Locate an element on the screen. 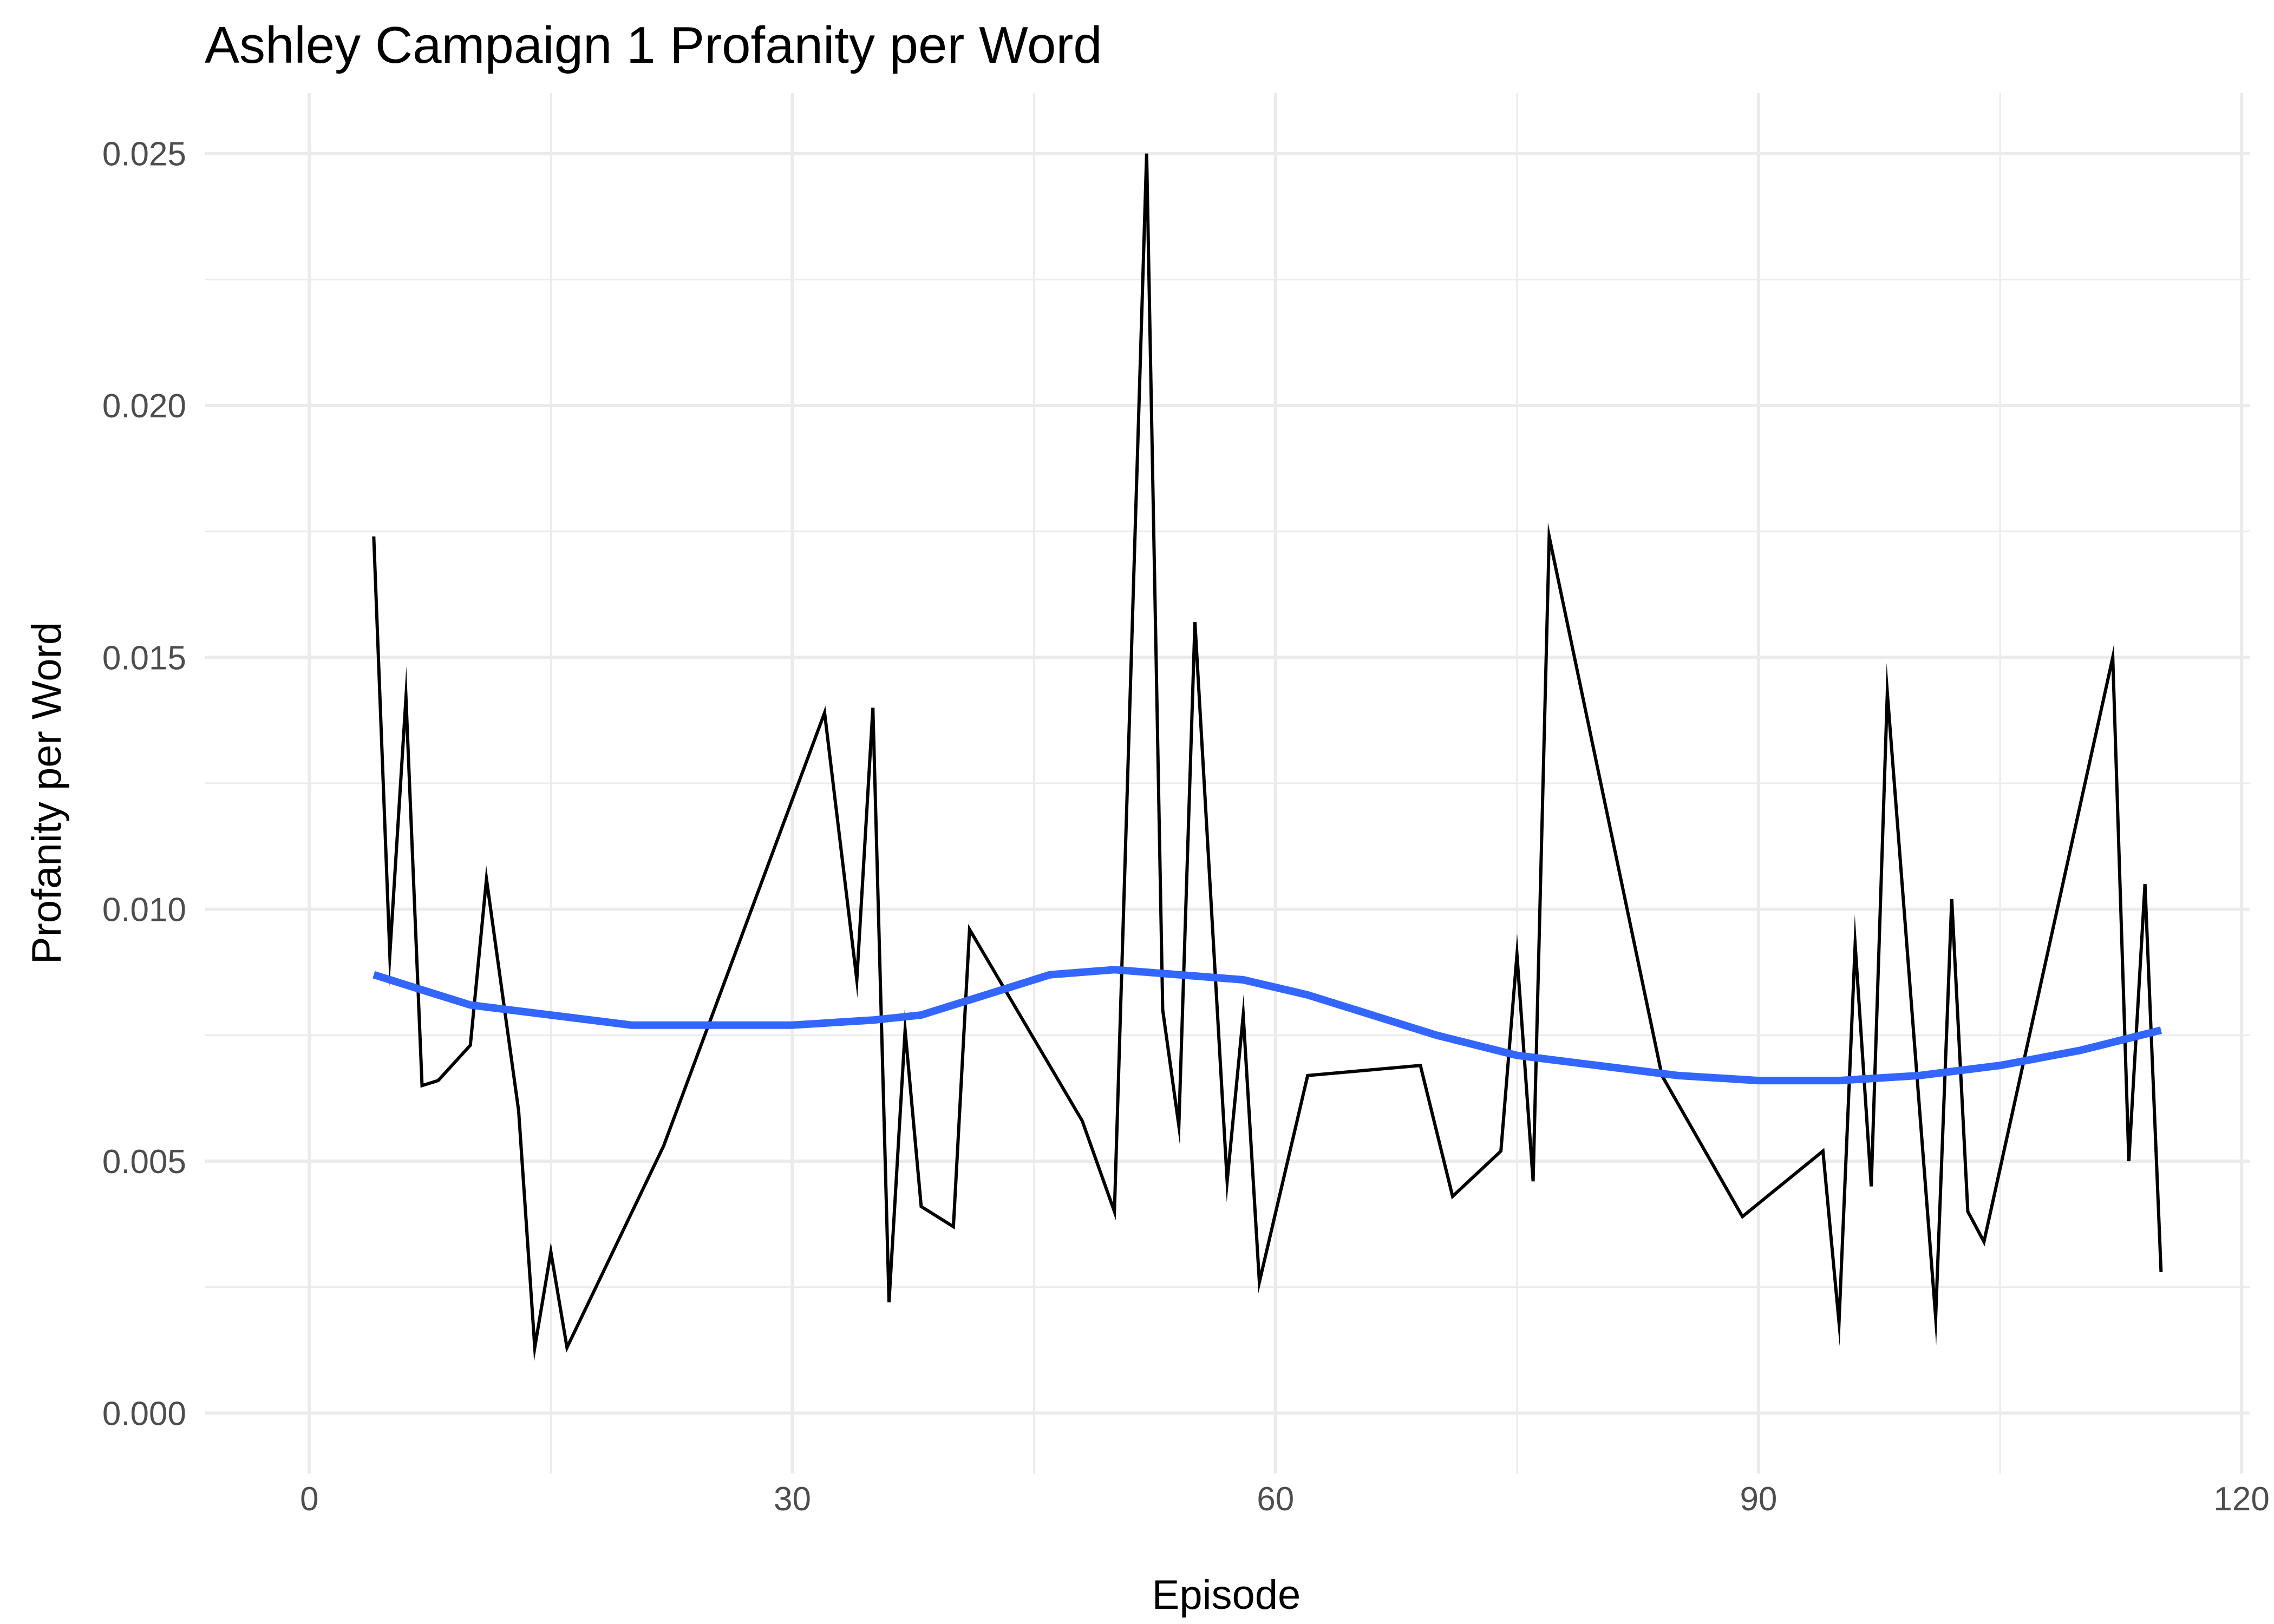 Image resolution: width=2274 pixels, height=1624 pixels. y-tick-label: 0.025 is located at coordinates (144, 154).